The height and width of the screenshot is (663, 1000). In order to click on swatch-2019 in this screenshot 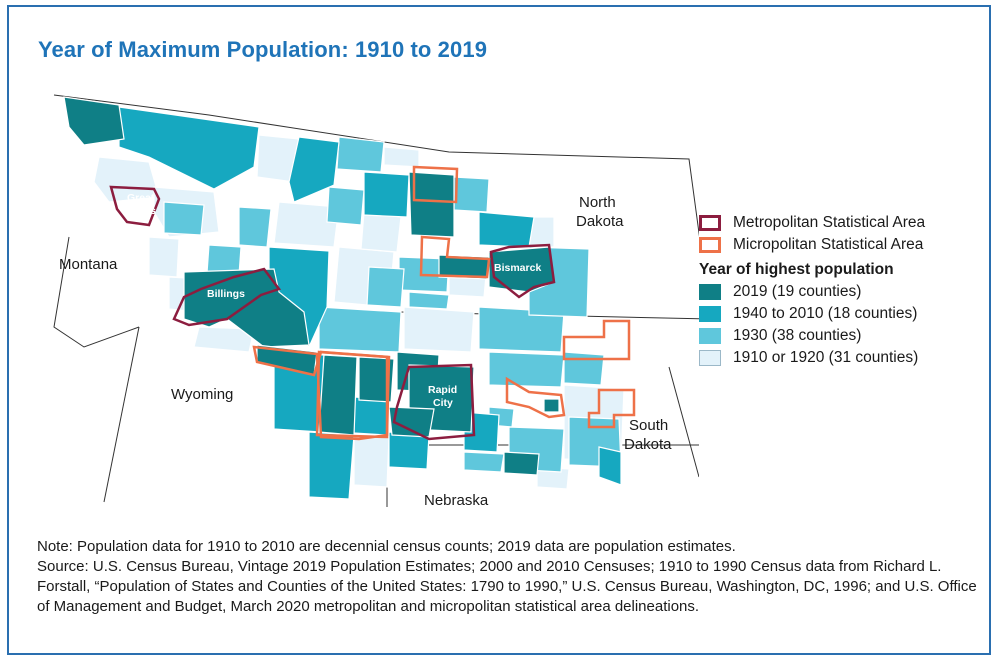, I will do `click(710, 292)`.